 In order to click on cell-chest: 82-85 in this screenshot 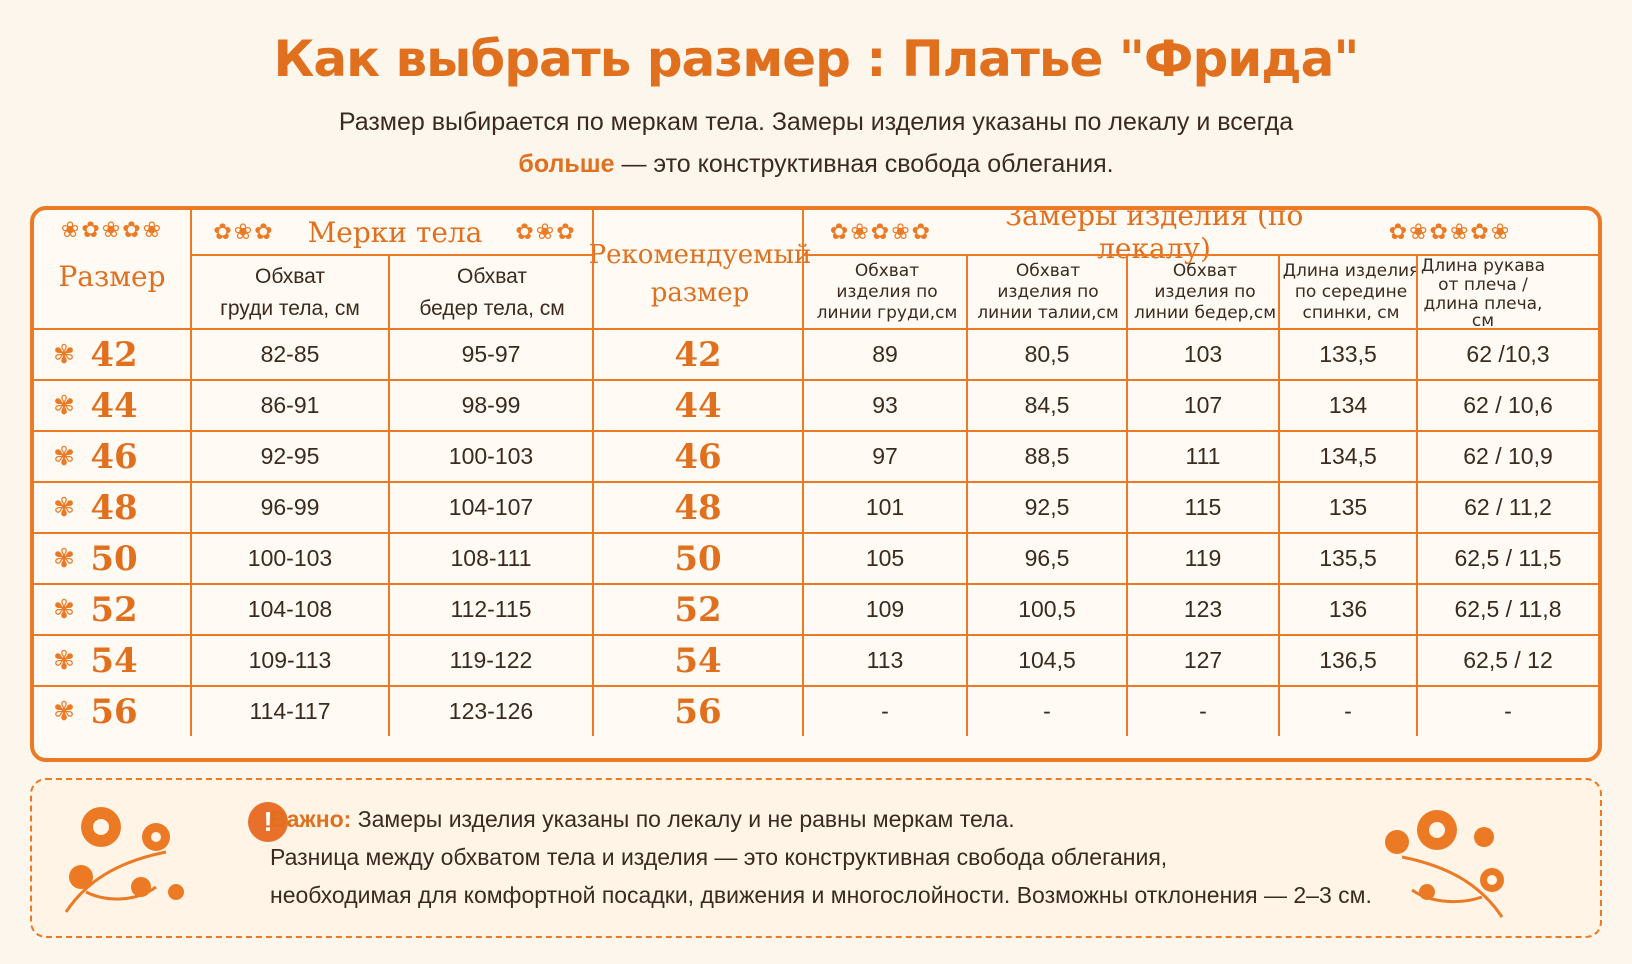, I will do `click(290, 354)`.